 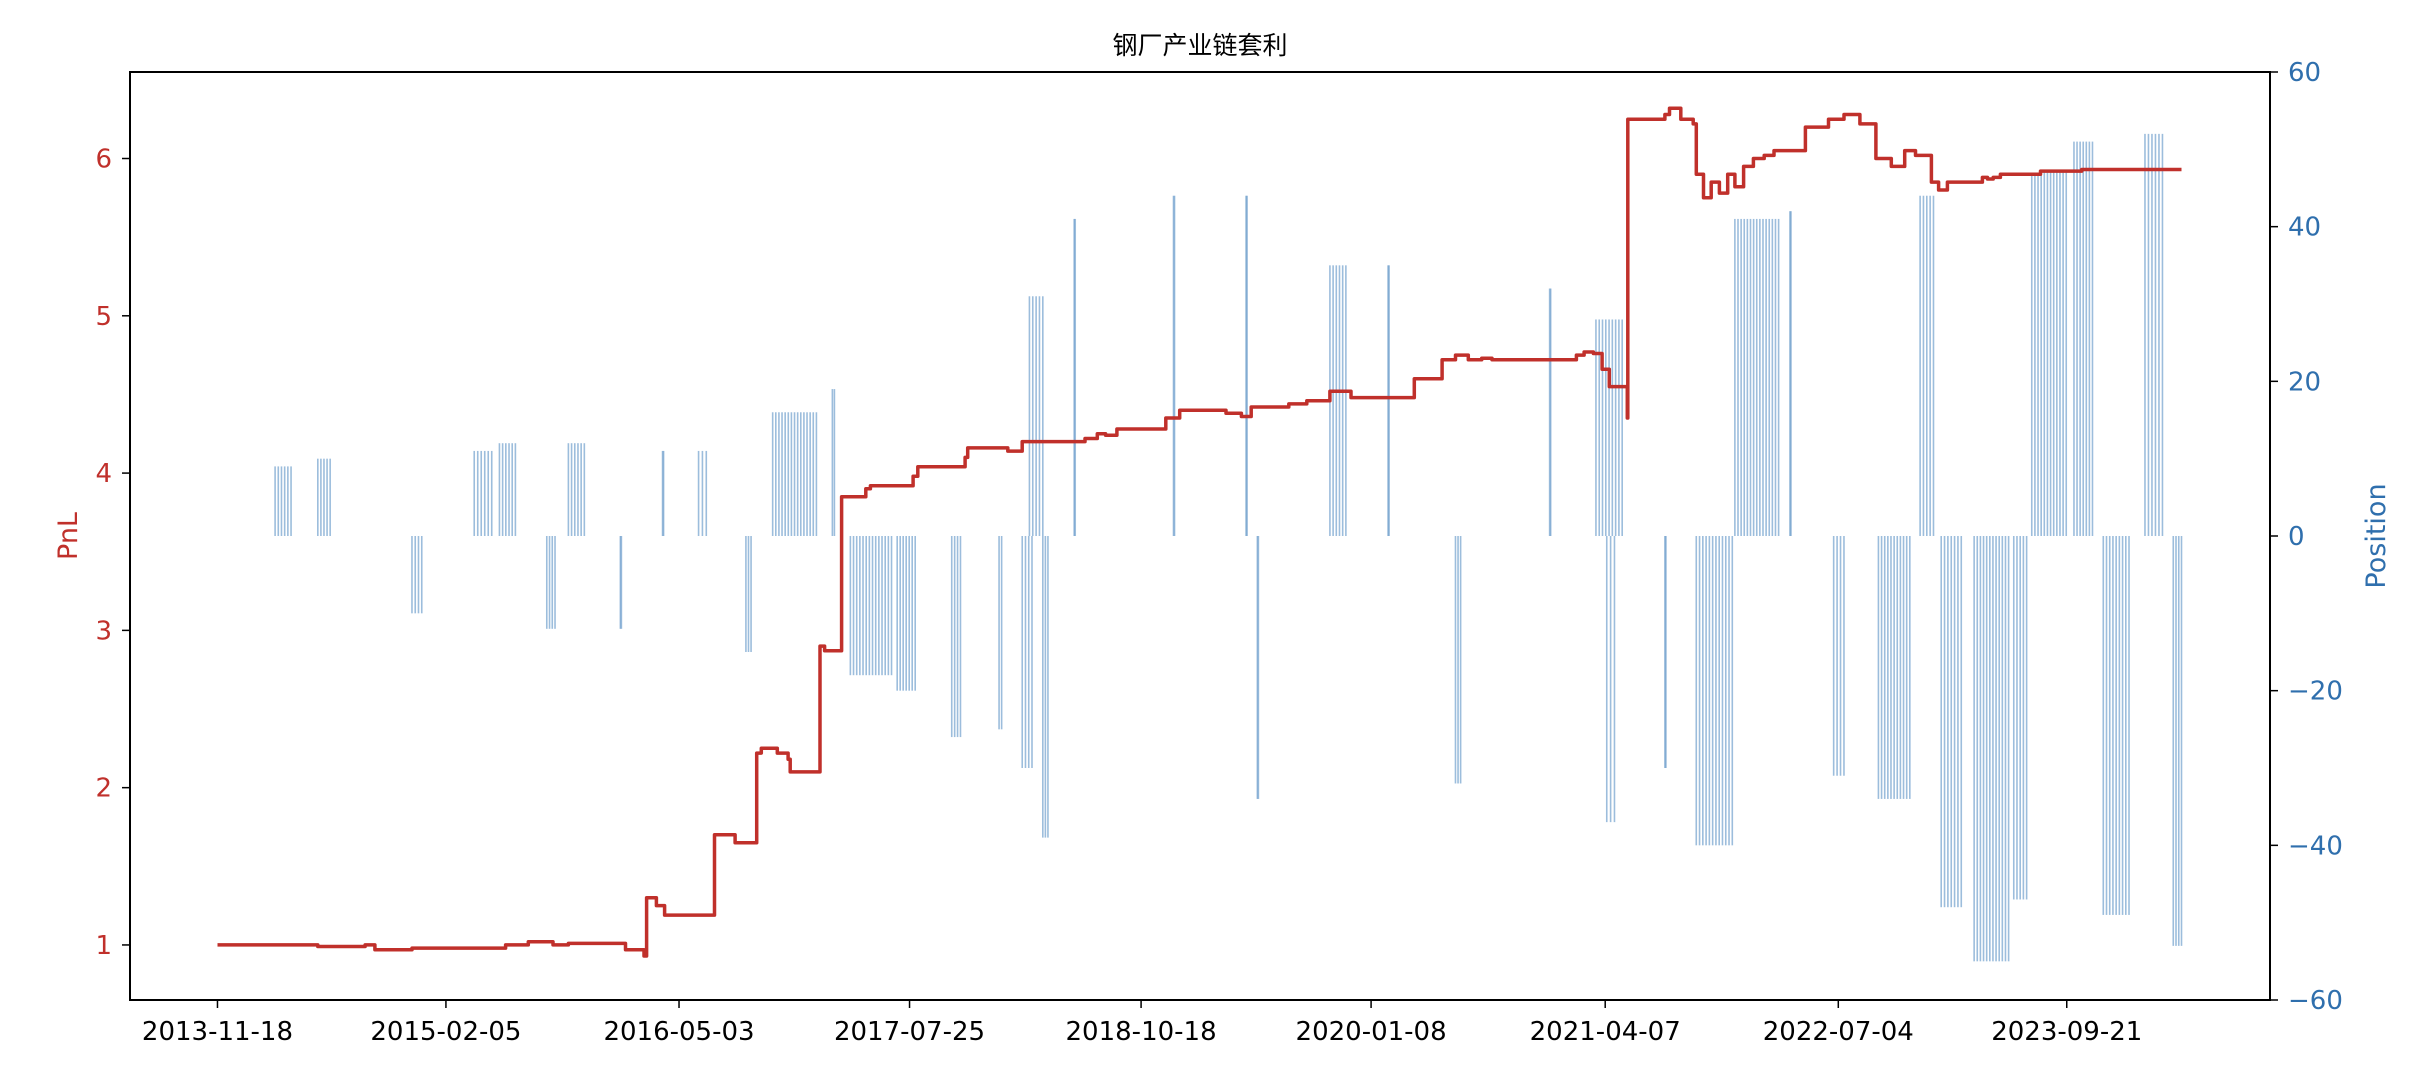 What do you see at coordinates (445, 1032) in the screenshot?
I see `x-tick-label: 2015-02-05` at bounding box center [445, 1032].